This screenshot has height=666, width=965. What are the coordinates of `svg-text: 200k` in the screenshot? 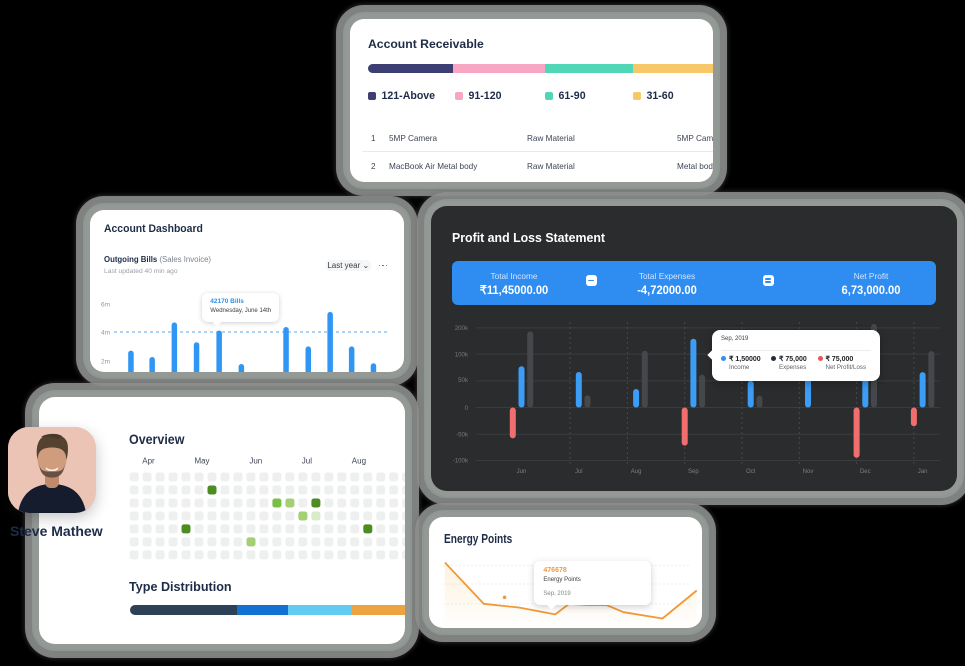 It's located at (462, 328).